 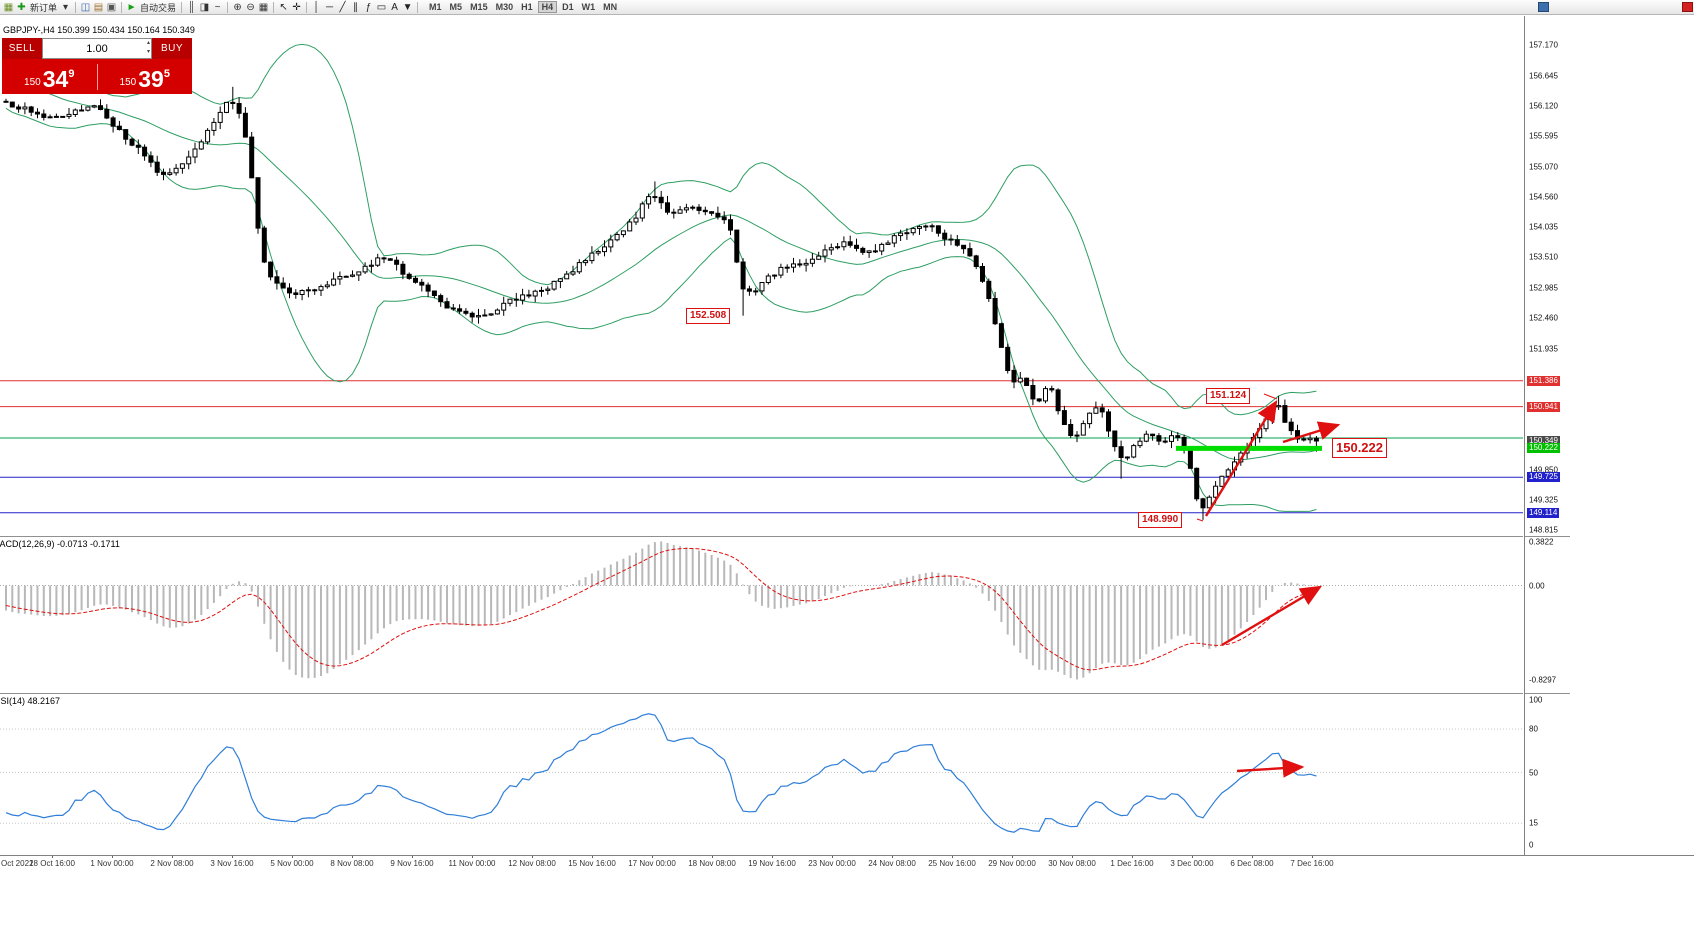 What do you see at coordinates (17, 863) in the screenshot?
I see `time-axis-label: Oct 2021` at bounding box center [17, 863].